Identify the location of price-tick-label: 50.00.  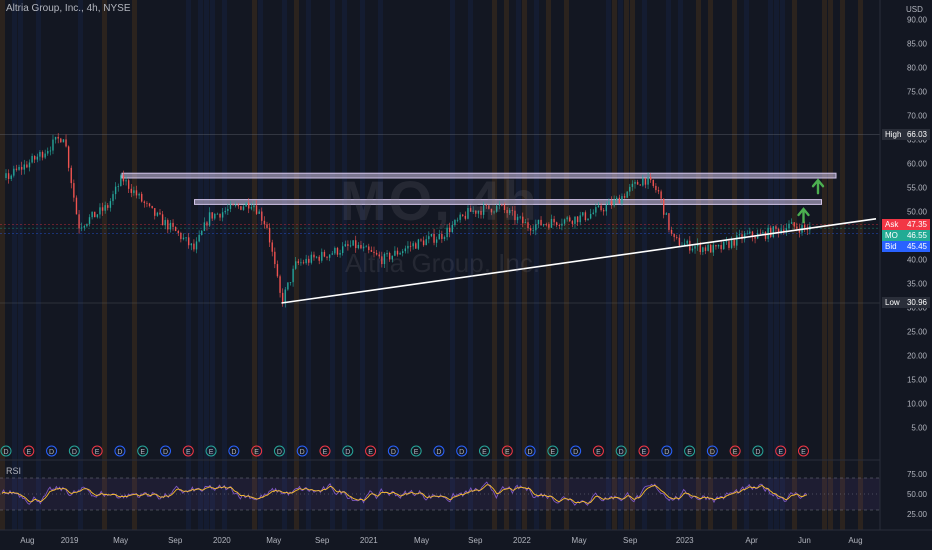
(917, 212).